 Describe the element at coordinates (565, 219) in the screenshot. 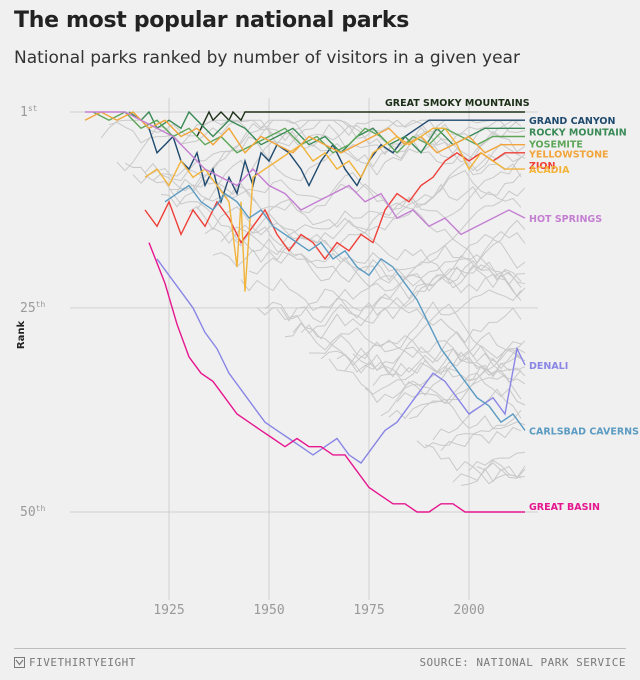

I see `series-label: HOT SPRINGS` at that location.